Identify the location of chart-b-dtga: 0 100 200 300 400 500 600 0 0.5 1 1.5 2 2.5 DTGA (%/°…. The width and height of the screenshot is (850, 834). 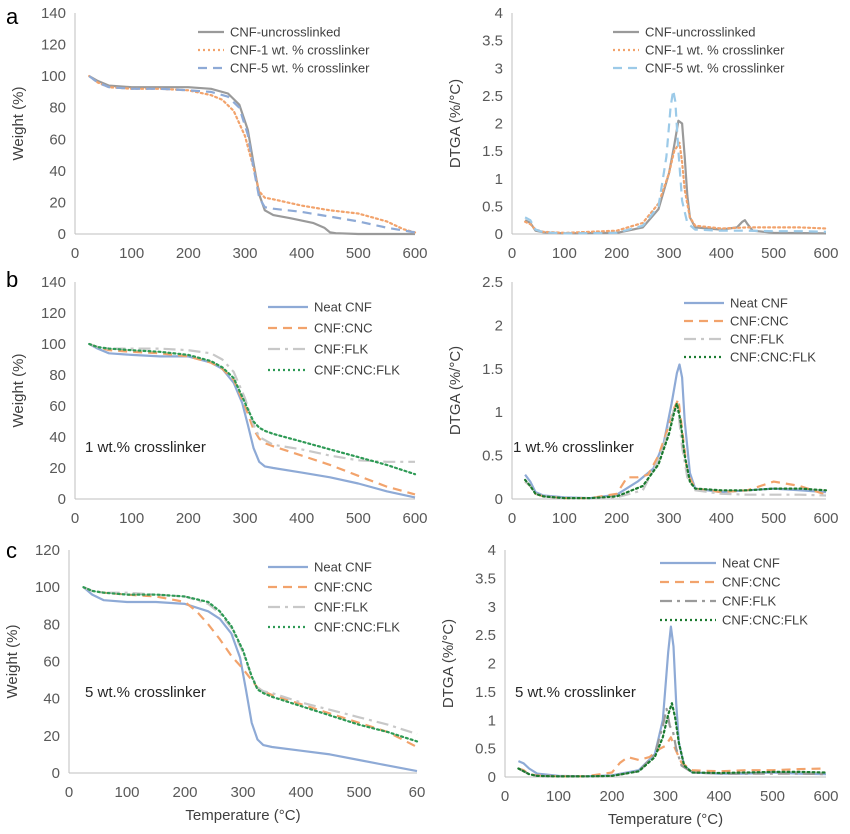
(643, 400).